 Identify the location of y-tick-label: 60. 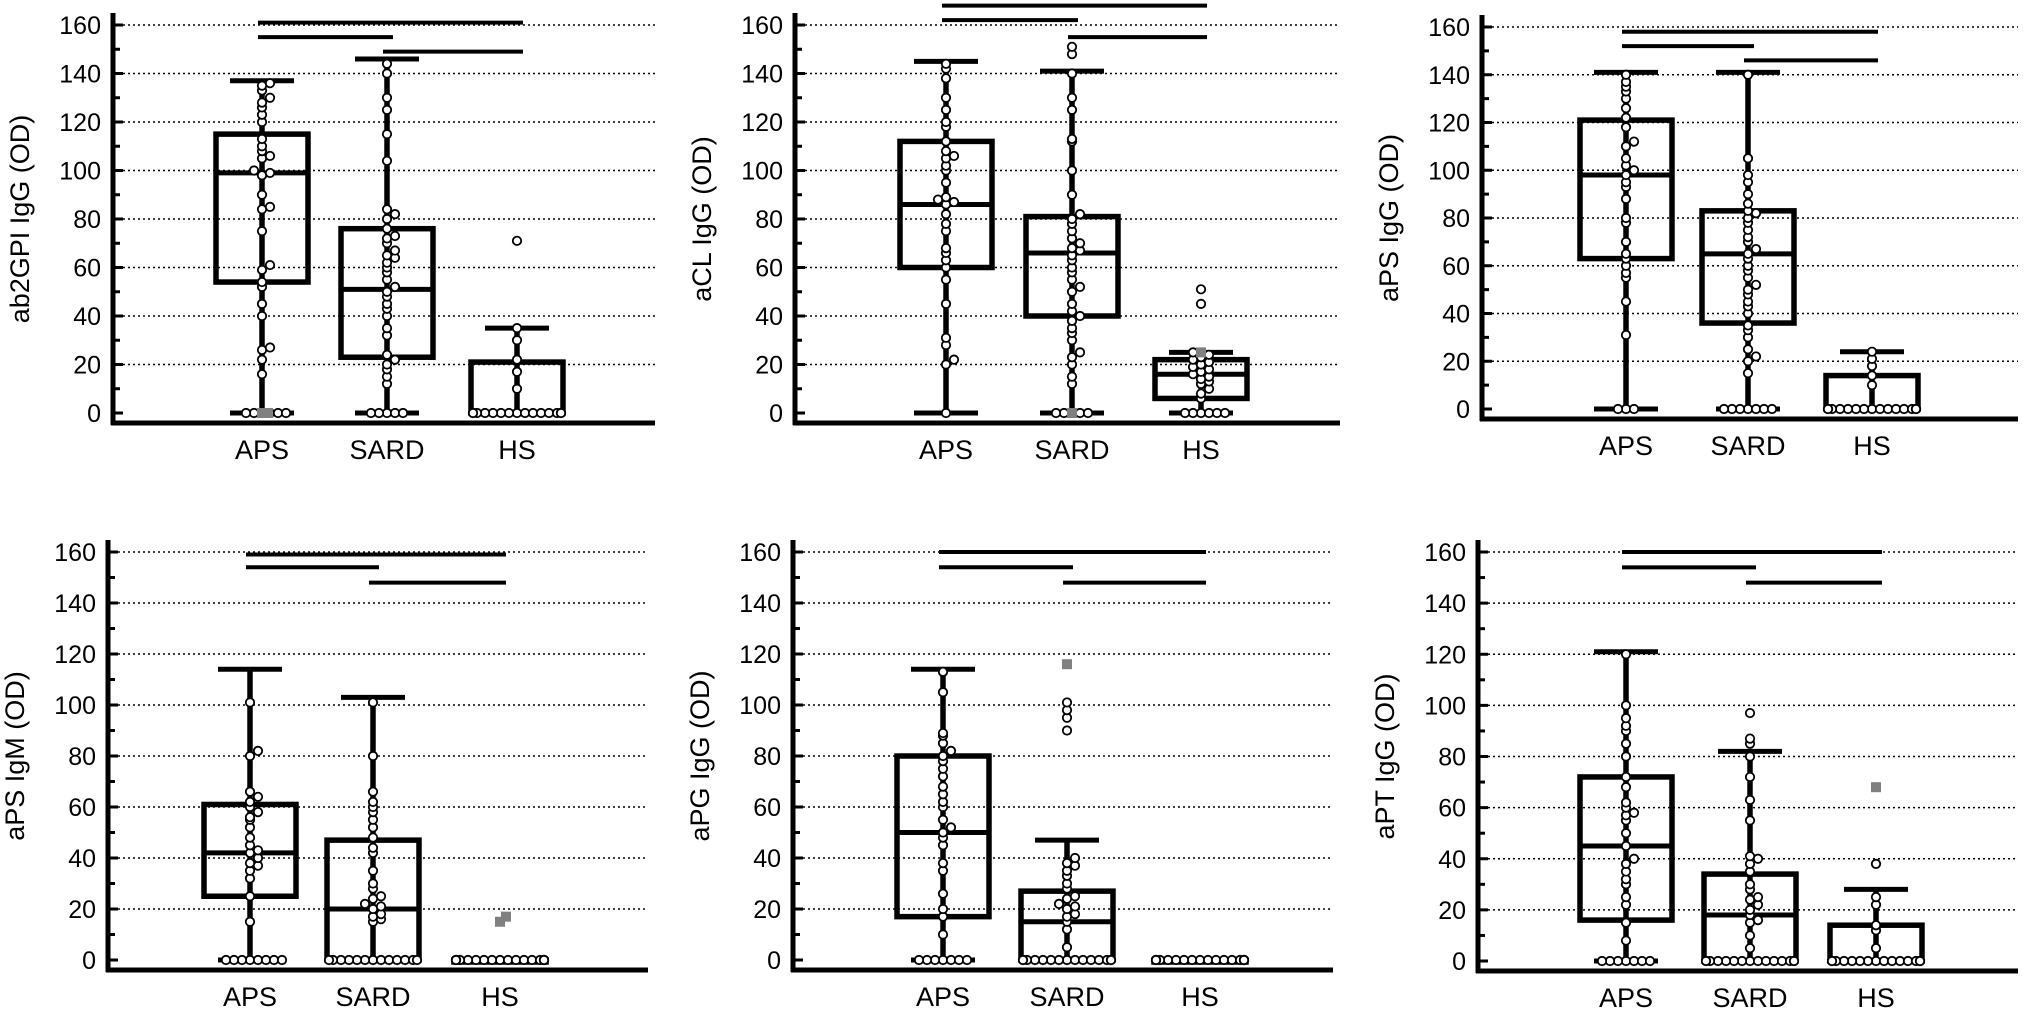
(769, 269).